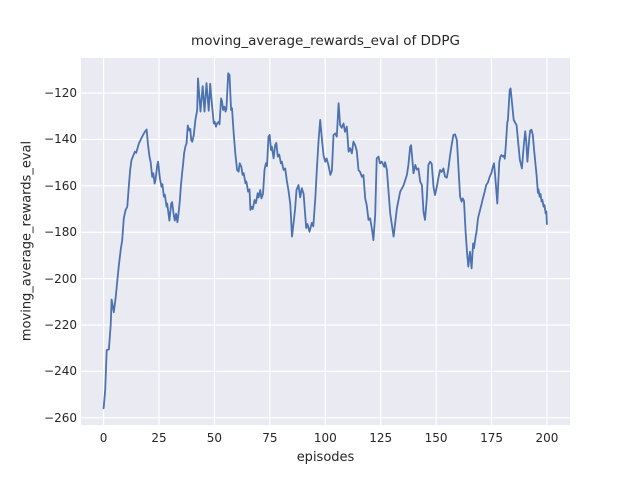 The height and width of the screenshot is (480, 640). I want to click on y-axis-label: moving_average_rewards_eval, so click(27, 241).